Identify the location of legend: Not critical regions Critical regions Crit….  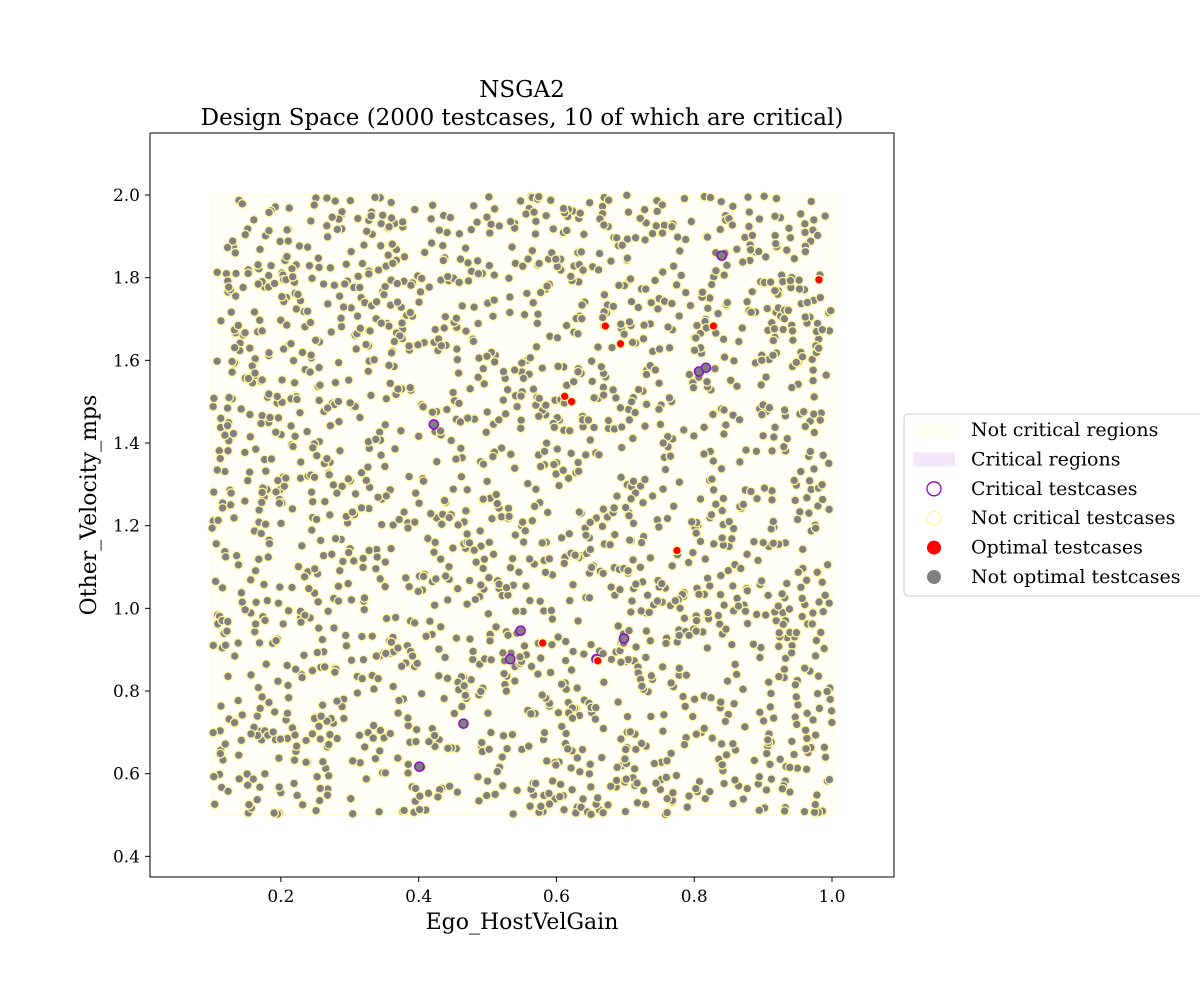
(1051, 505).